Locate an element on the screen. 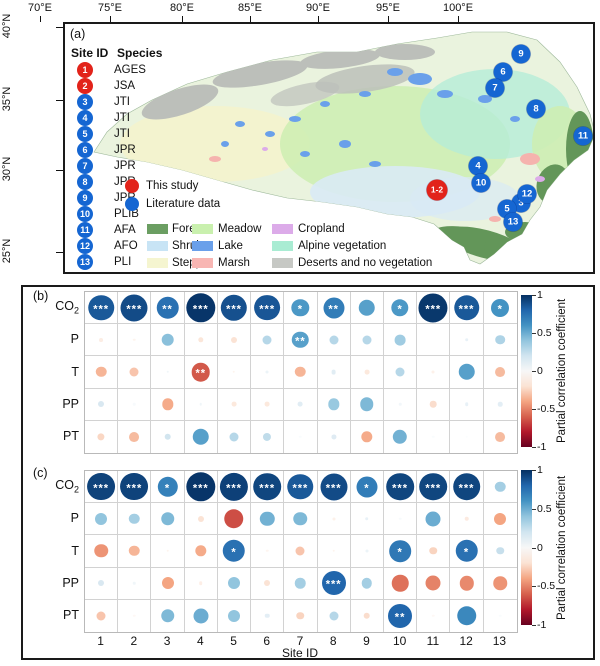 The height and width of the screenshot is (666, 600). lat-tick-label: 40°N is located at coordinates (7, 26).